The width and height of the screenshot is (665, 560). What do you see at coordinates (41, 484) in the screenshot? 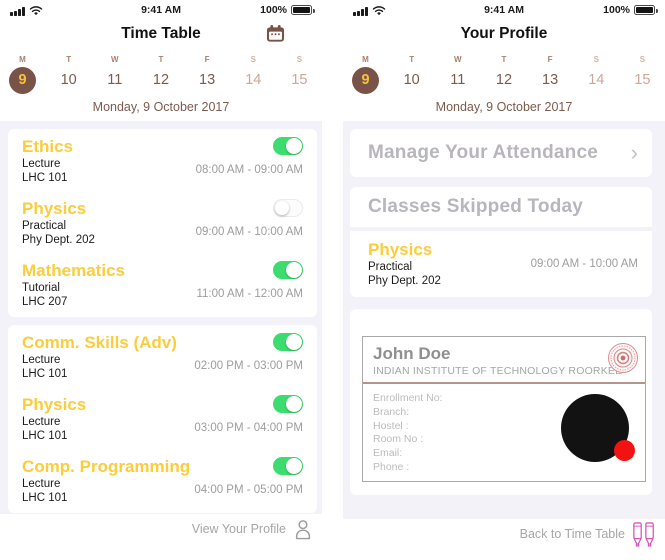
I see `class-type: Lecture` at bounding box center [41, 484].